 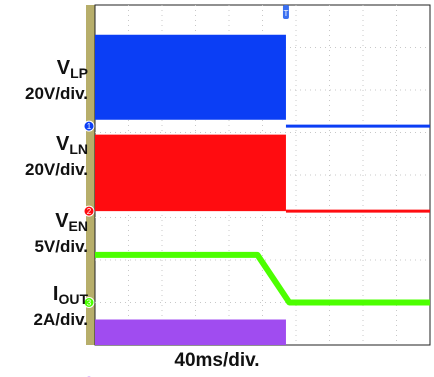 I want to click on ch1-name: V, so click(x=63, y=68).